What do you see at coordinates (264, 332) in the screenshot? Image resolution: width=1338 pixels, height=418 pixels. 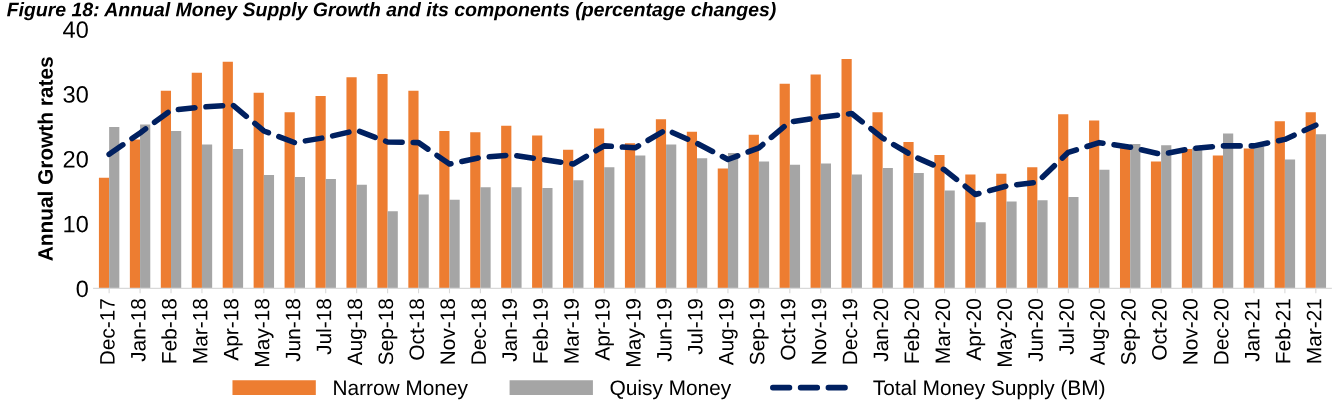 I see `x-tick-label: May-18` at bounding box center [264, 332].